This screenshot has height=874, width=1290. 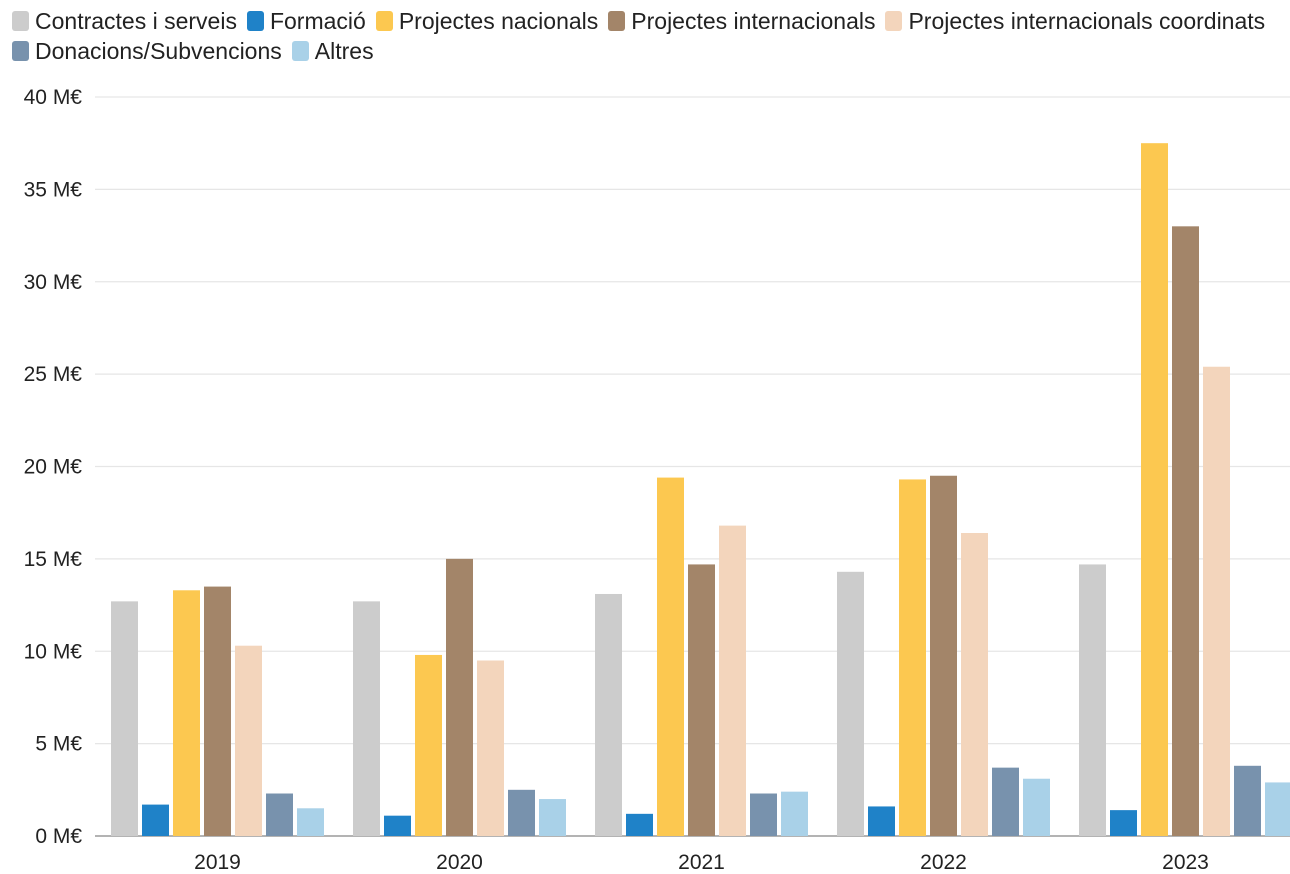 What do you see at coordinates (58, 836) in the screenshot?
I see `y-tick-label: 0 M€` at bounding box center [58, 836].